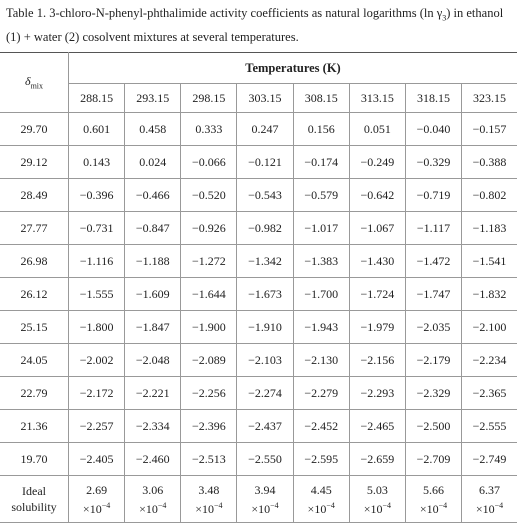 Image resolution: width=521 pixels, height=523 pixels. What do you see at coordinates (489, 195) in the screenshot?
I see `cell: −0.802` at bounding box center [489, 195].